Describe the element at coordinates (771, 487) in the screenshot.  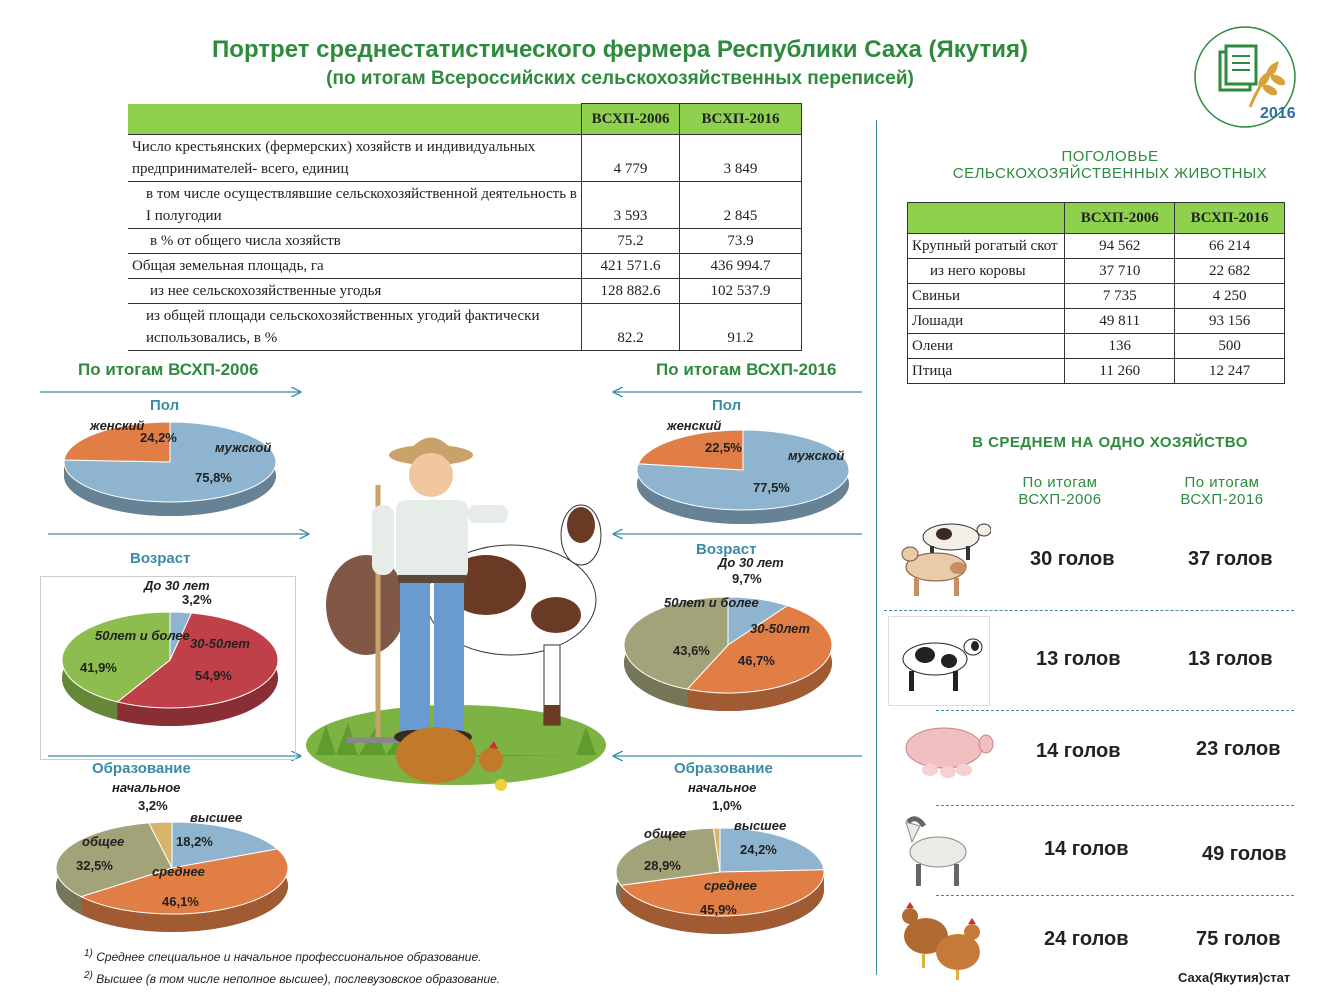
I see `pie-slice-percent: 77,5%` at that location.